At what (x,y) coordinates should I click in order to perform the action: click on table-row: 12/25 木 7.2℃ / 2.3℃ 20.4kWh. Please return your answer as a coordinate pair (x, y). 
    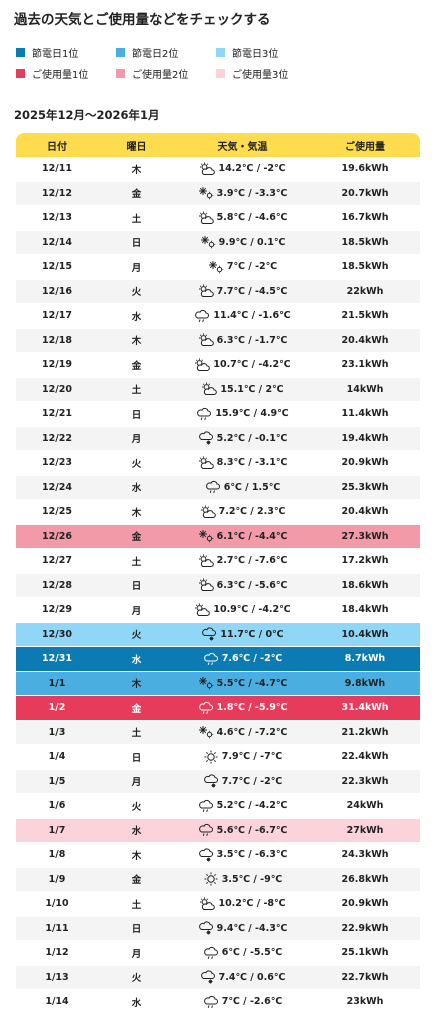
    Looking at the image, I should click on (218, 512).